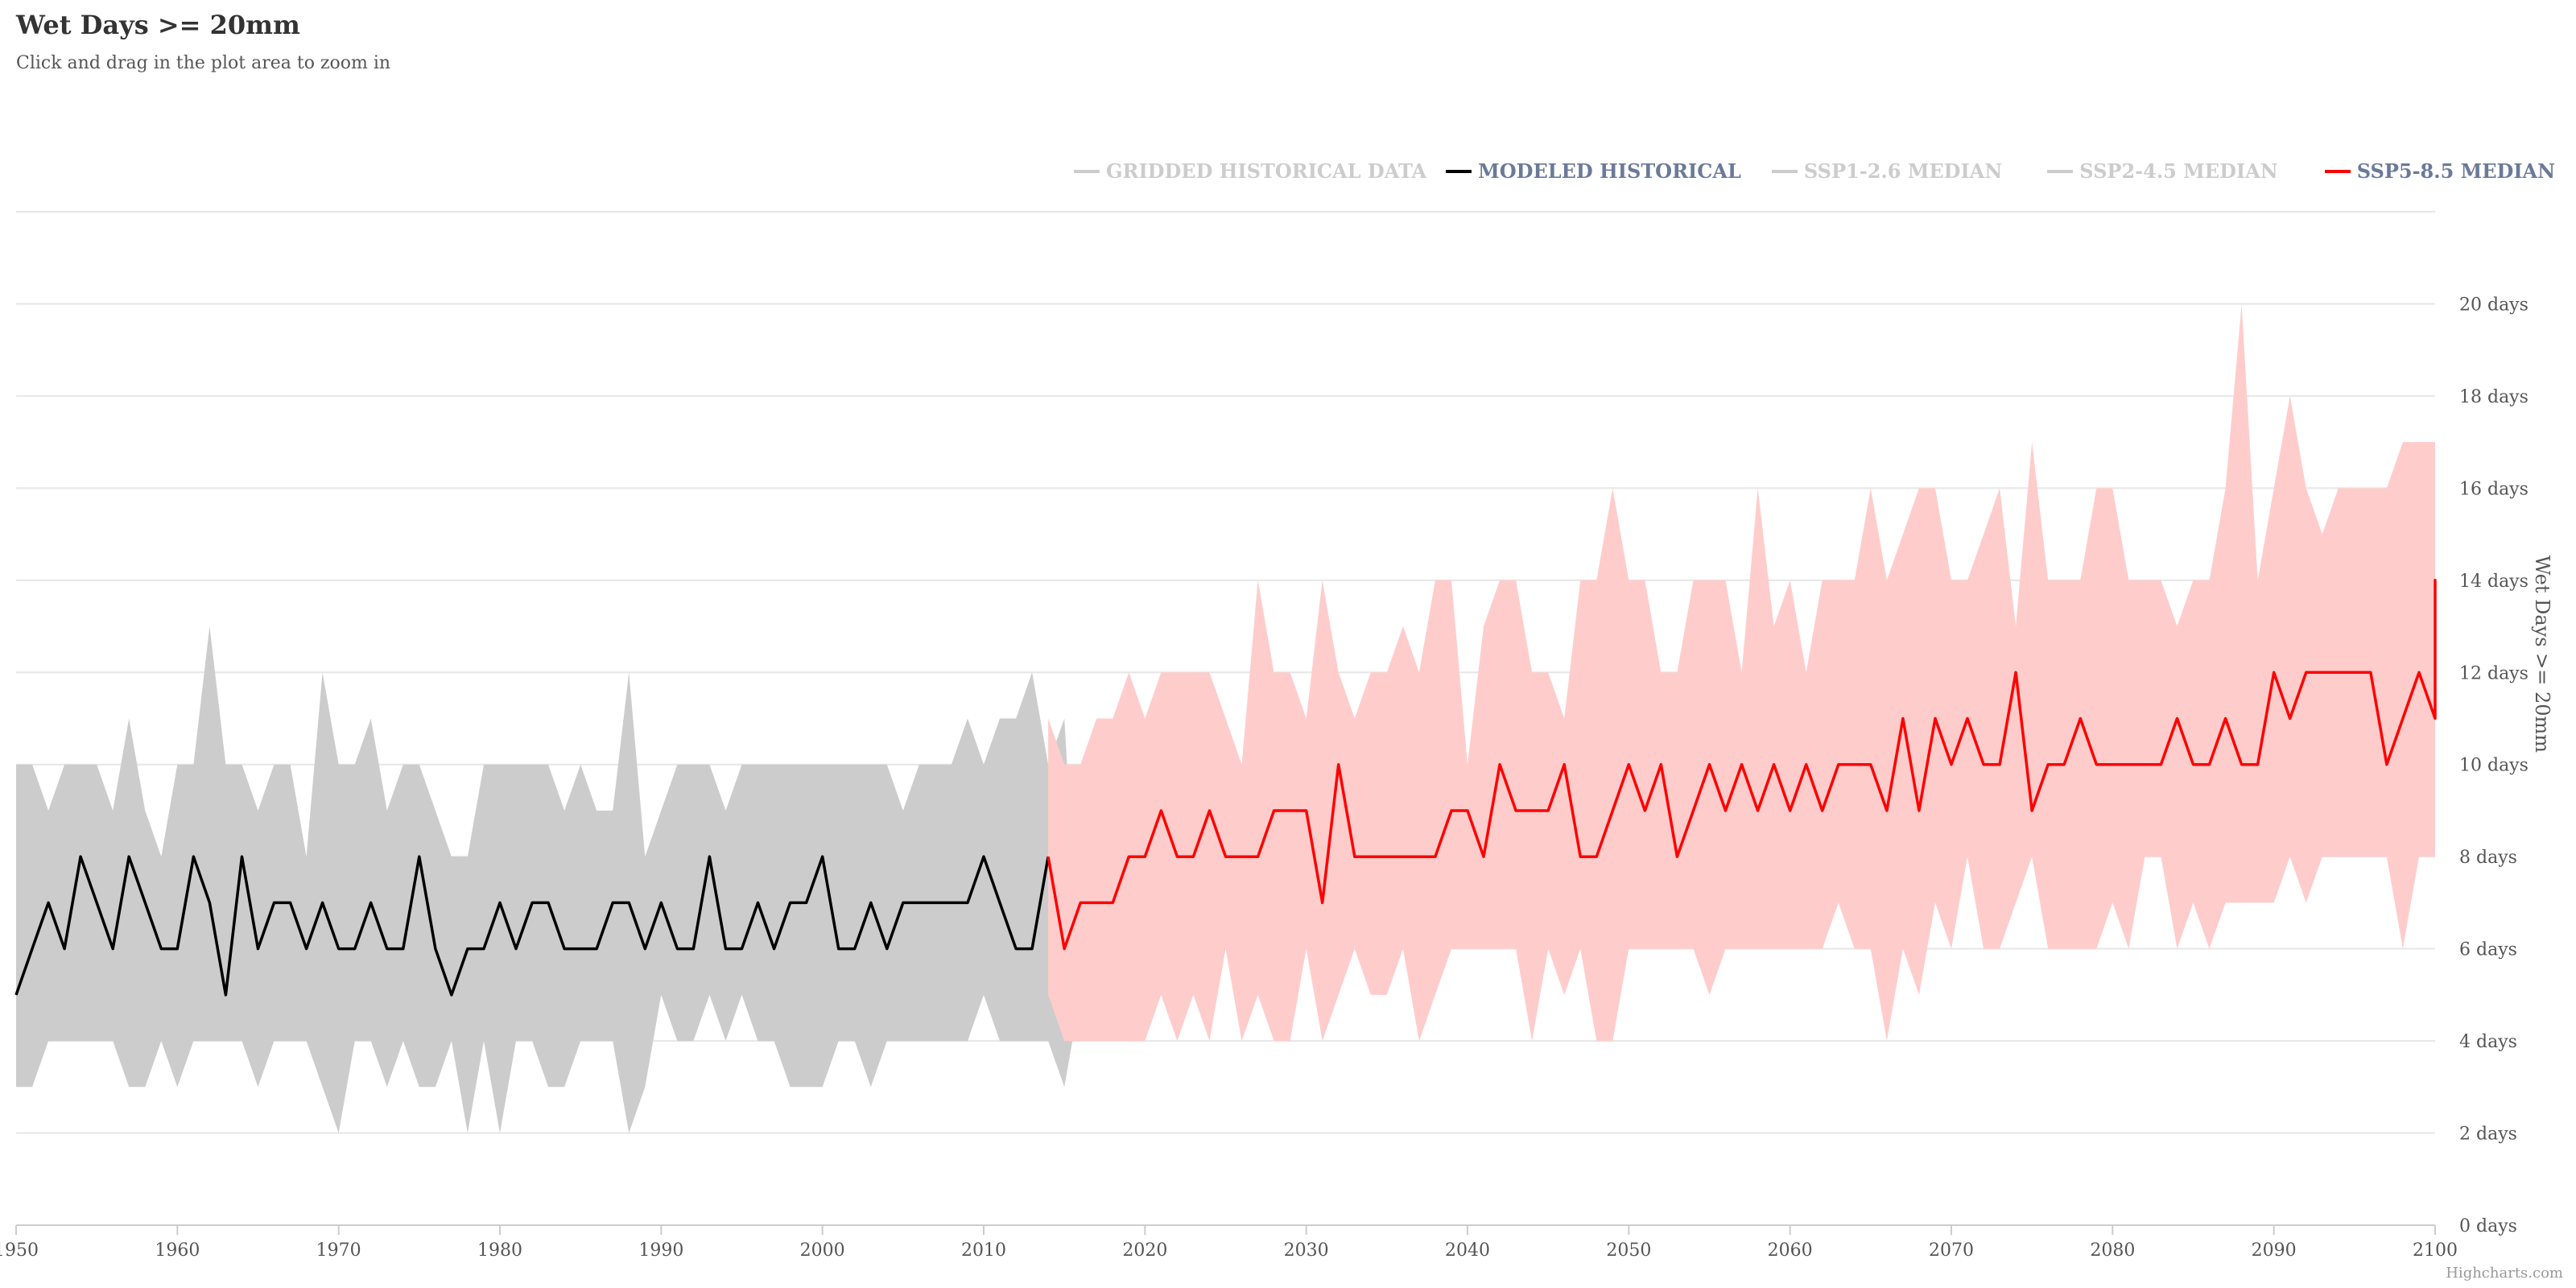  Describe the element at coordinates (1628, 1251) in the screenshot. I see `x-tick-label-2050: 2050` at that location.